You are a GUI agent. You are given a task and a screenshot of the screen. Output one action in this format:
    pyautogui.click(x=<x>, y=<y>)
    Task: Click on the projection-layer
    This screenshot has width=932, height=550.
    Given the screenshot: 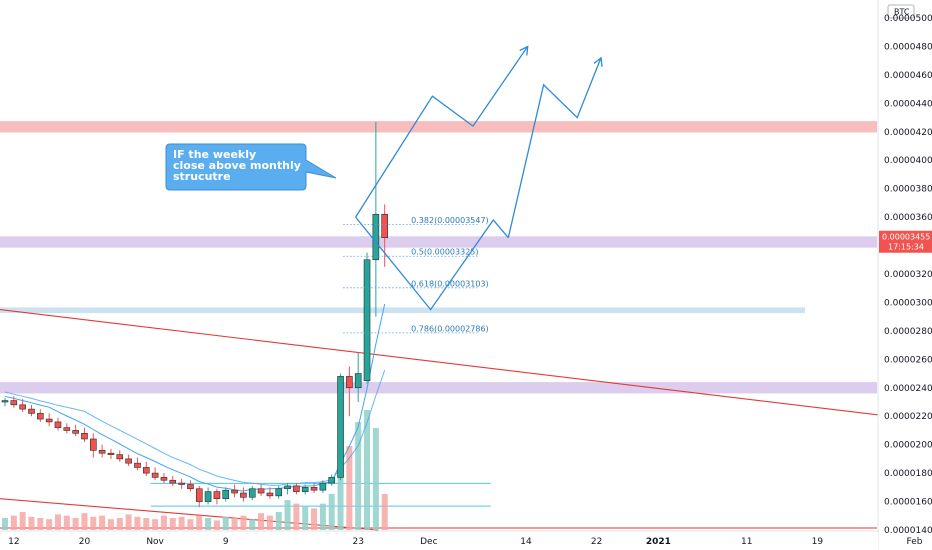 What is the action you would take?
    pyautogui.click(x=479, y=178)
    